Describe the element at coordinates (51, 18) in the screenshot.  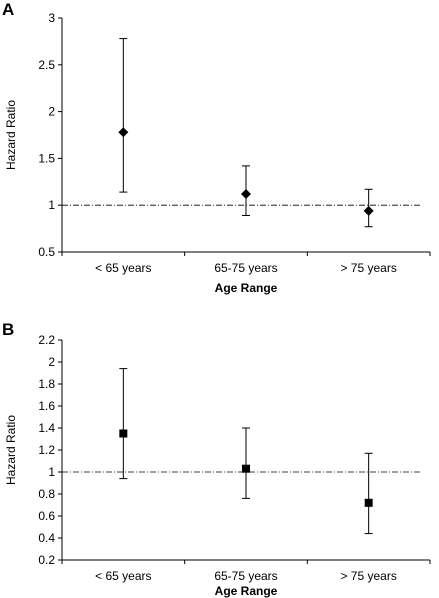
I see `y-tick-label: 3` at that location.